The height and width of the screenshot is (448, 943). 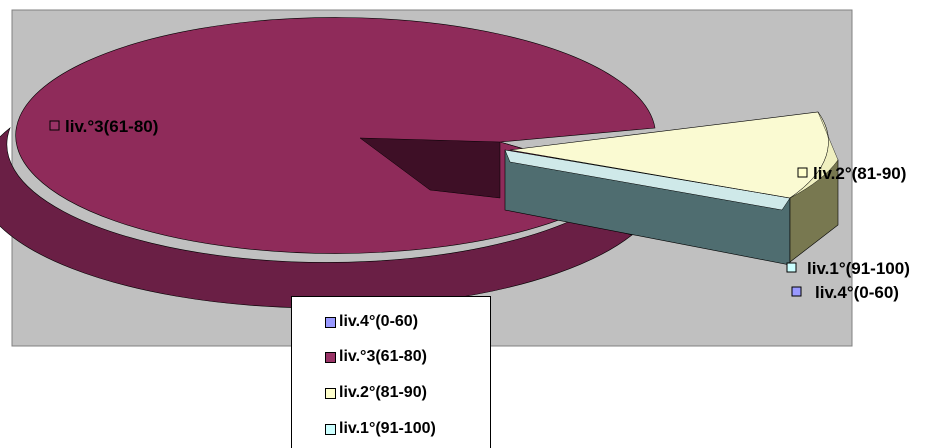 I want to click on svg-text: liv.°3(61-80), so click(x=111, y=126).